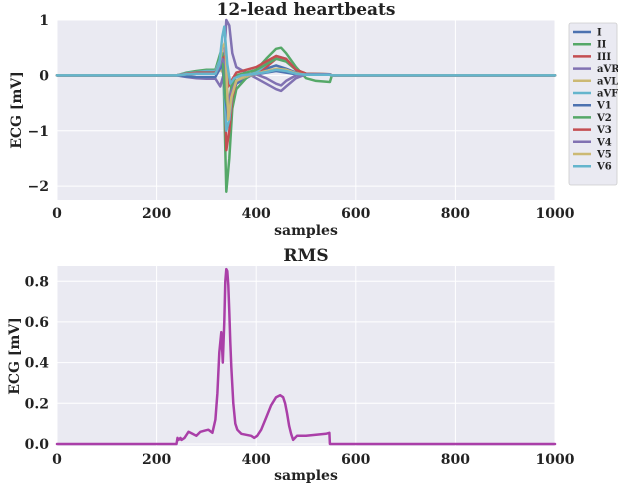 This screenshot has height=484, width=618. What do you see at coordinates (604, 142) in the screenshot?
I see `legend-label: V4` at bounding box center [604, 142].